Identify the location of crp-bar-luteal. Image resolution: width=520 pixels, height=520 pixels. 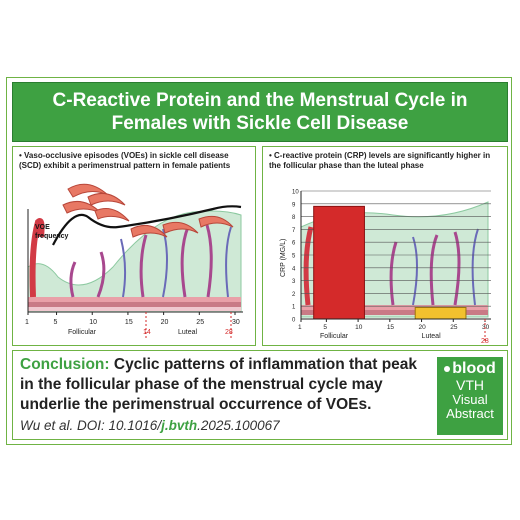
(440, 313).